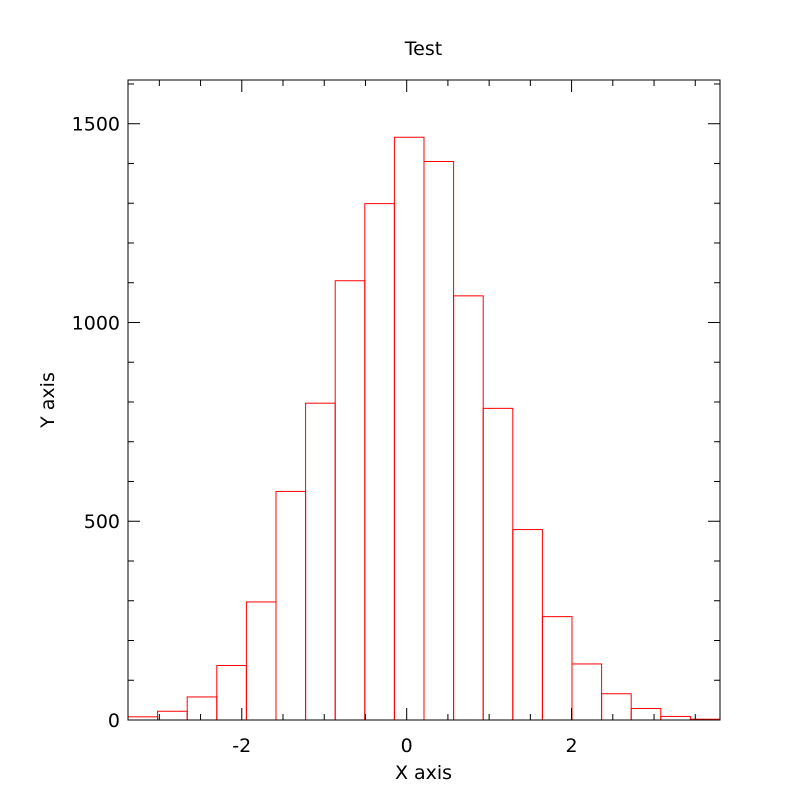 The height and width of the screenshot is (800, 800). What do you see at coordinates (96, 323) in the screenshot?
I see `y-tick-label-2: 1000` at bounding box center [96, 323].